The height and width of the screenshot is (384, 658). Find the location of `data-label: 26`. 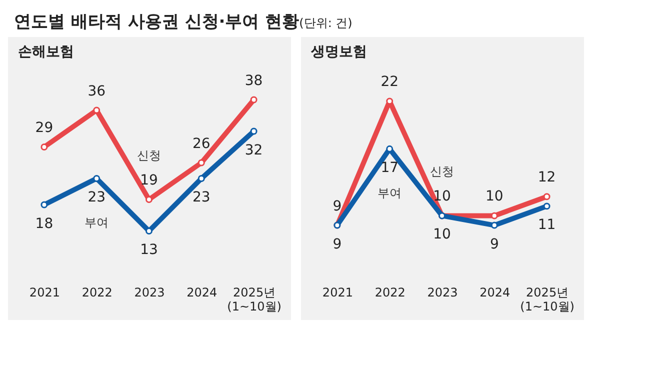

data-label: 26 is located at coordinates (201, 144).